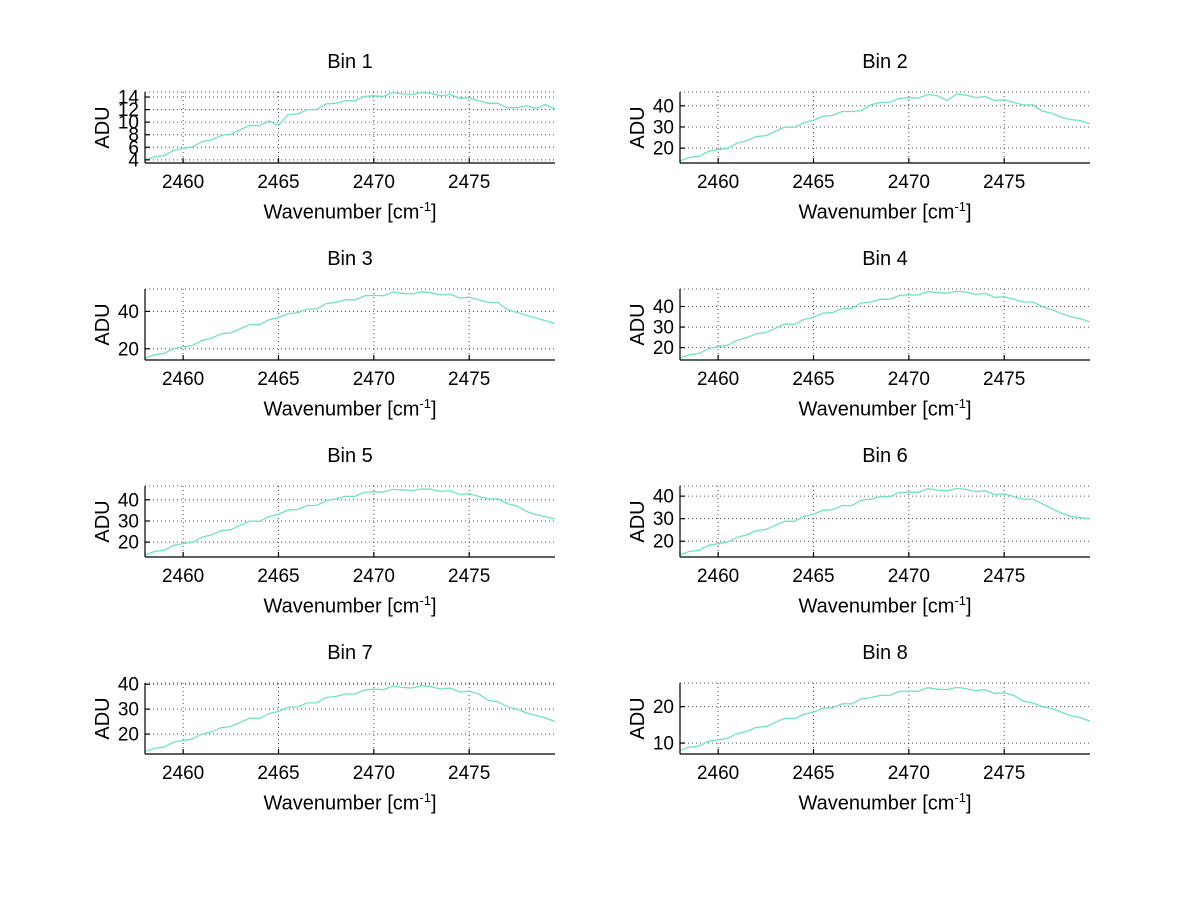 The width and height of the screenshot is (1200, 901). What do you see at coordinates (133, 160) in the screenshot?
I see `y-tick-label: 4` at bounding box center [133, 160].